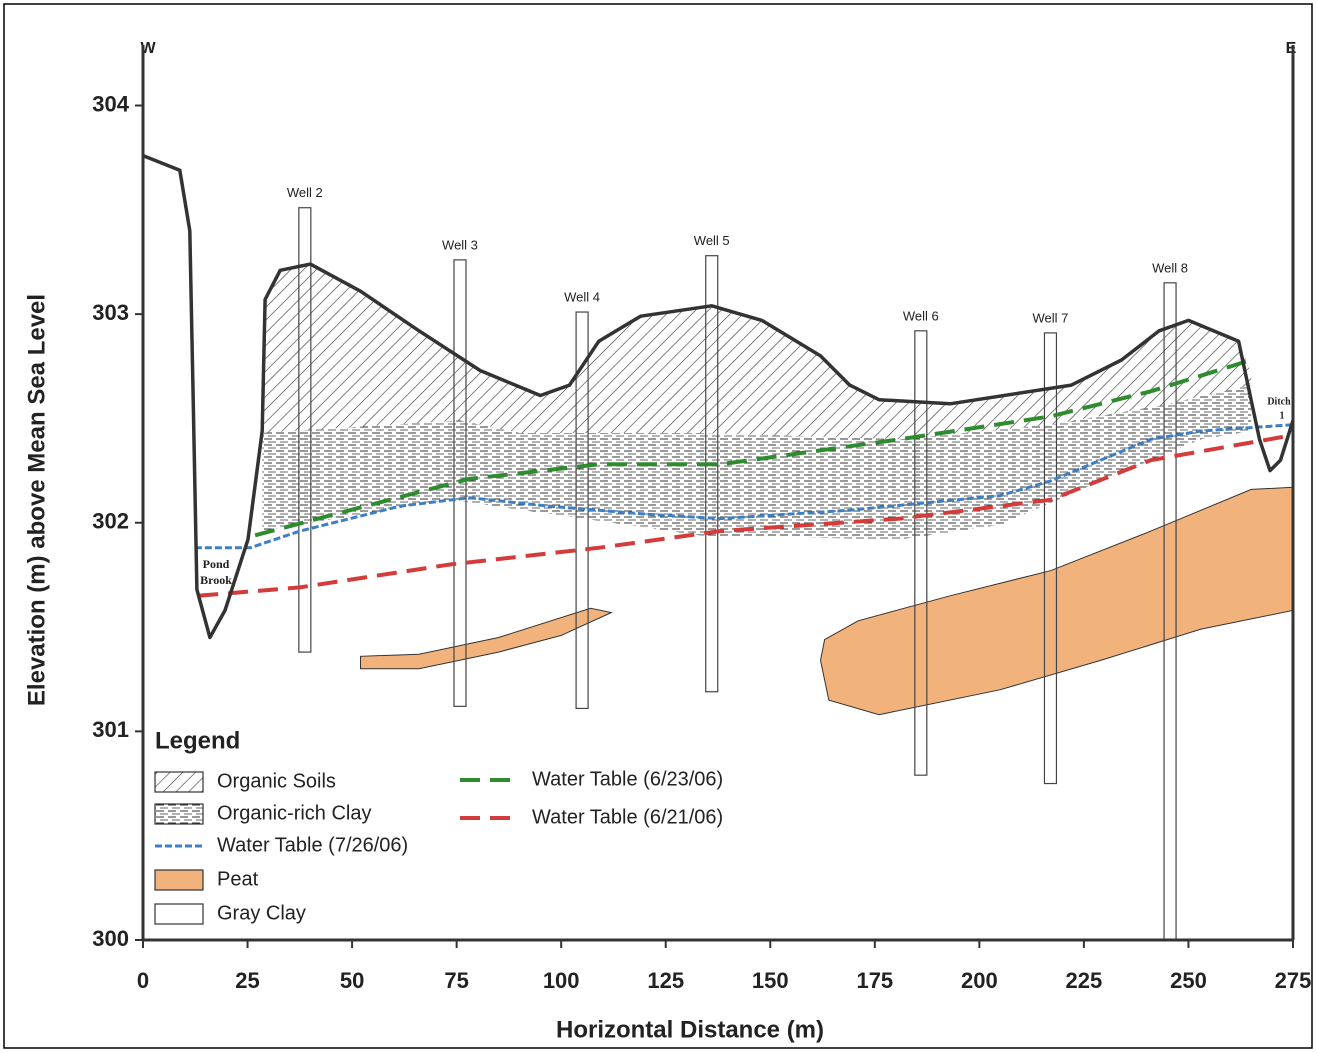 The height and width of the screenshot is (1053, 1317). Describe the element at coordinates (1084, 980) in the screenshot. I see `x-tick-label: 225` at that location.